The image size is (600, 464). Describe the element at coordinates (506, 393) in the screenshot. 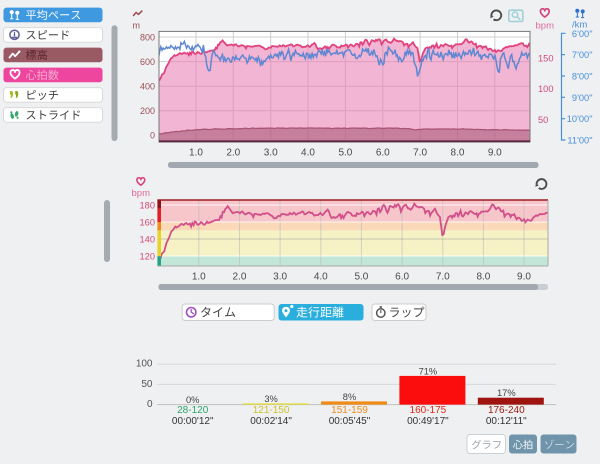

I see `svg-text: 17%` at that location.